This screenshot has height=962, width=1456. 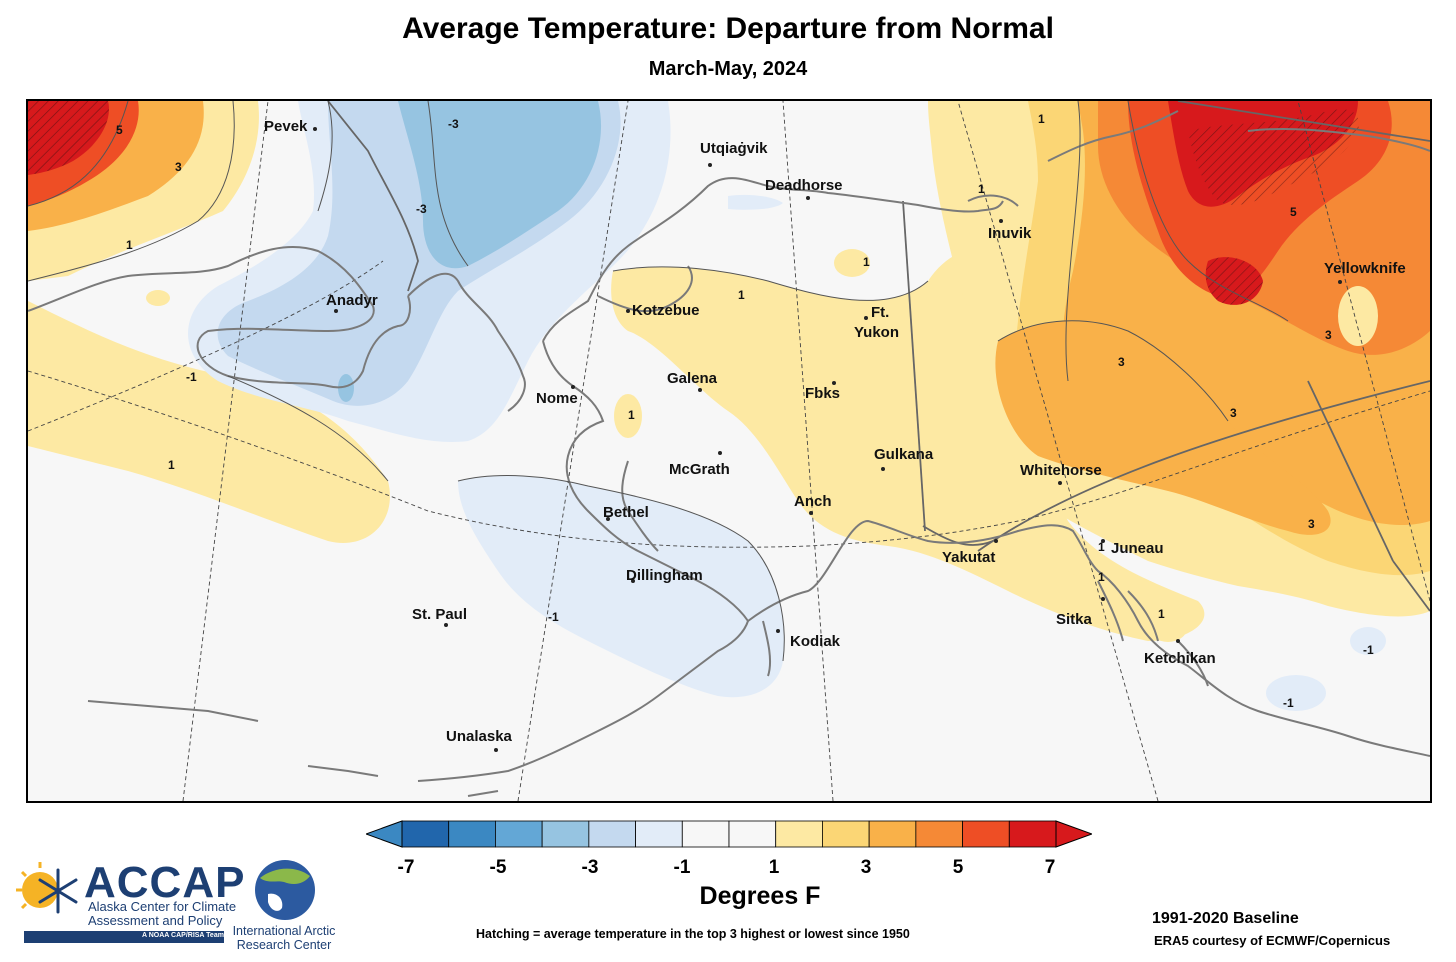 What do you see at coordinates (822, 393) in the screenshot?
I see `city-label-fbks: Fbks` at bounding box center [822, 393].